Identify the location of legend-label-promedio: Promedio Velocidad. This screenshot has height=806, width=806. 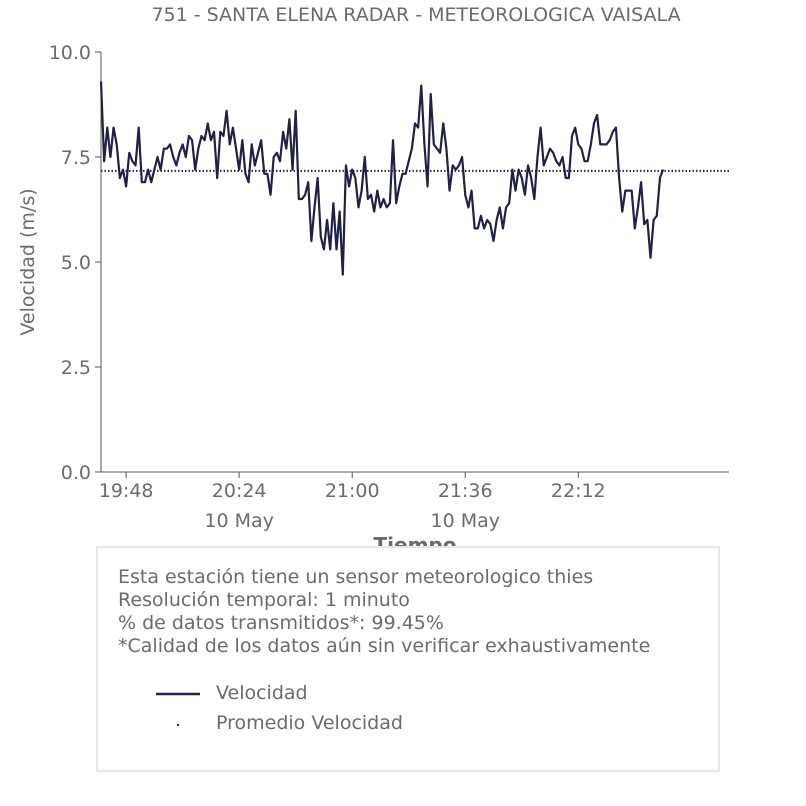
(309, 723).